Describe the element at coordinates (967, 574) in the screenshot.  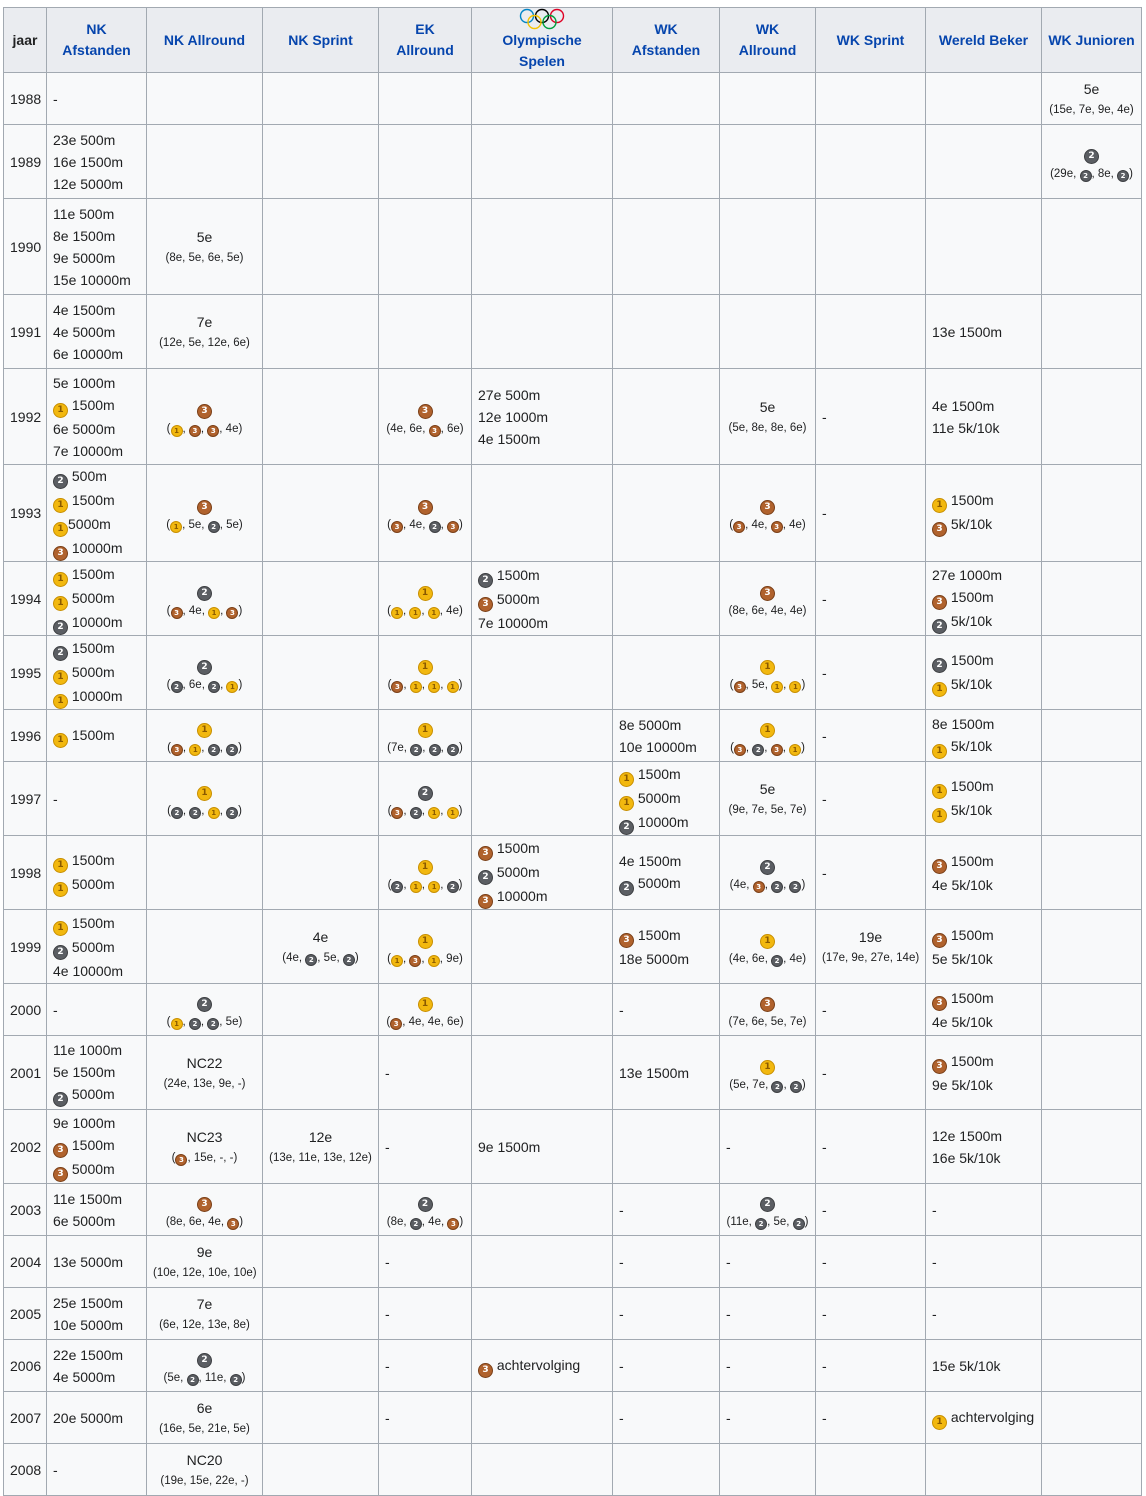
I see `result-line: 27e 1000m` at that location.